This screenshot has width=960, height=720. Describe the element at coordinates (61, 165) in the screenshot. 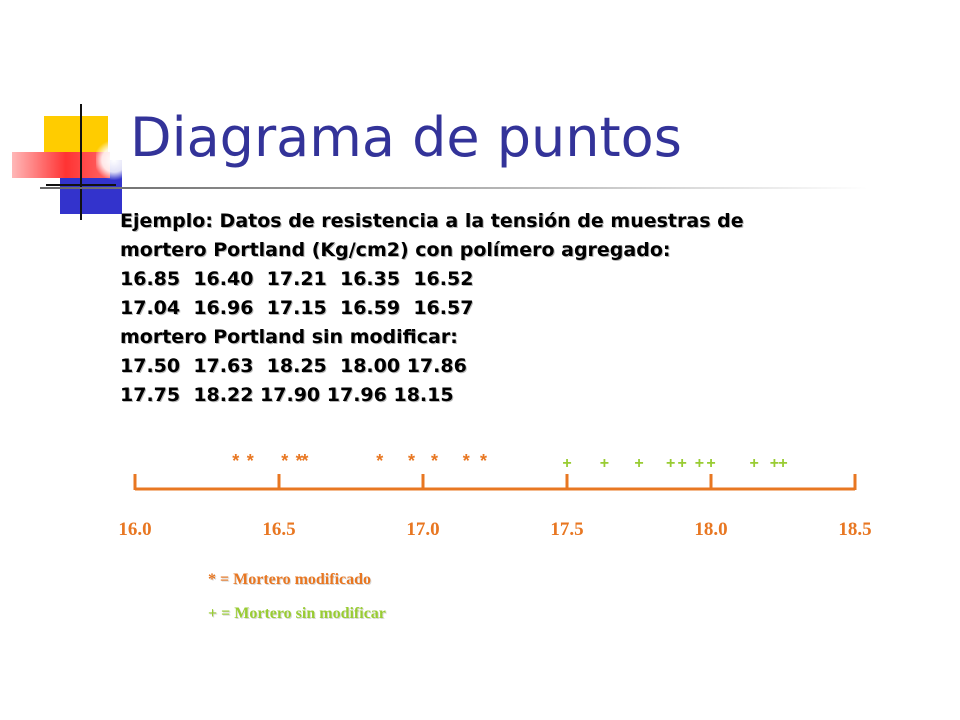

I see `red-bar-decoration` at that location.